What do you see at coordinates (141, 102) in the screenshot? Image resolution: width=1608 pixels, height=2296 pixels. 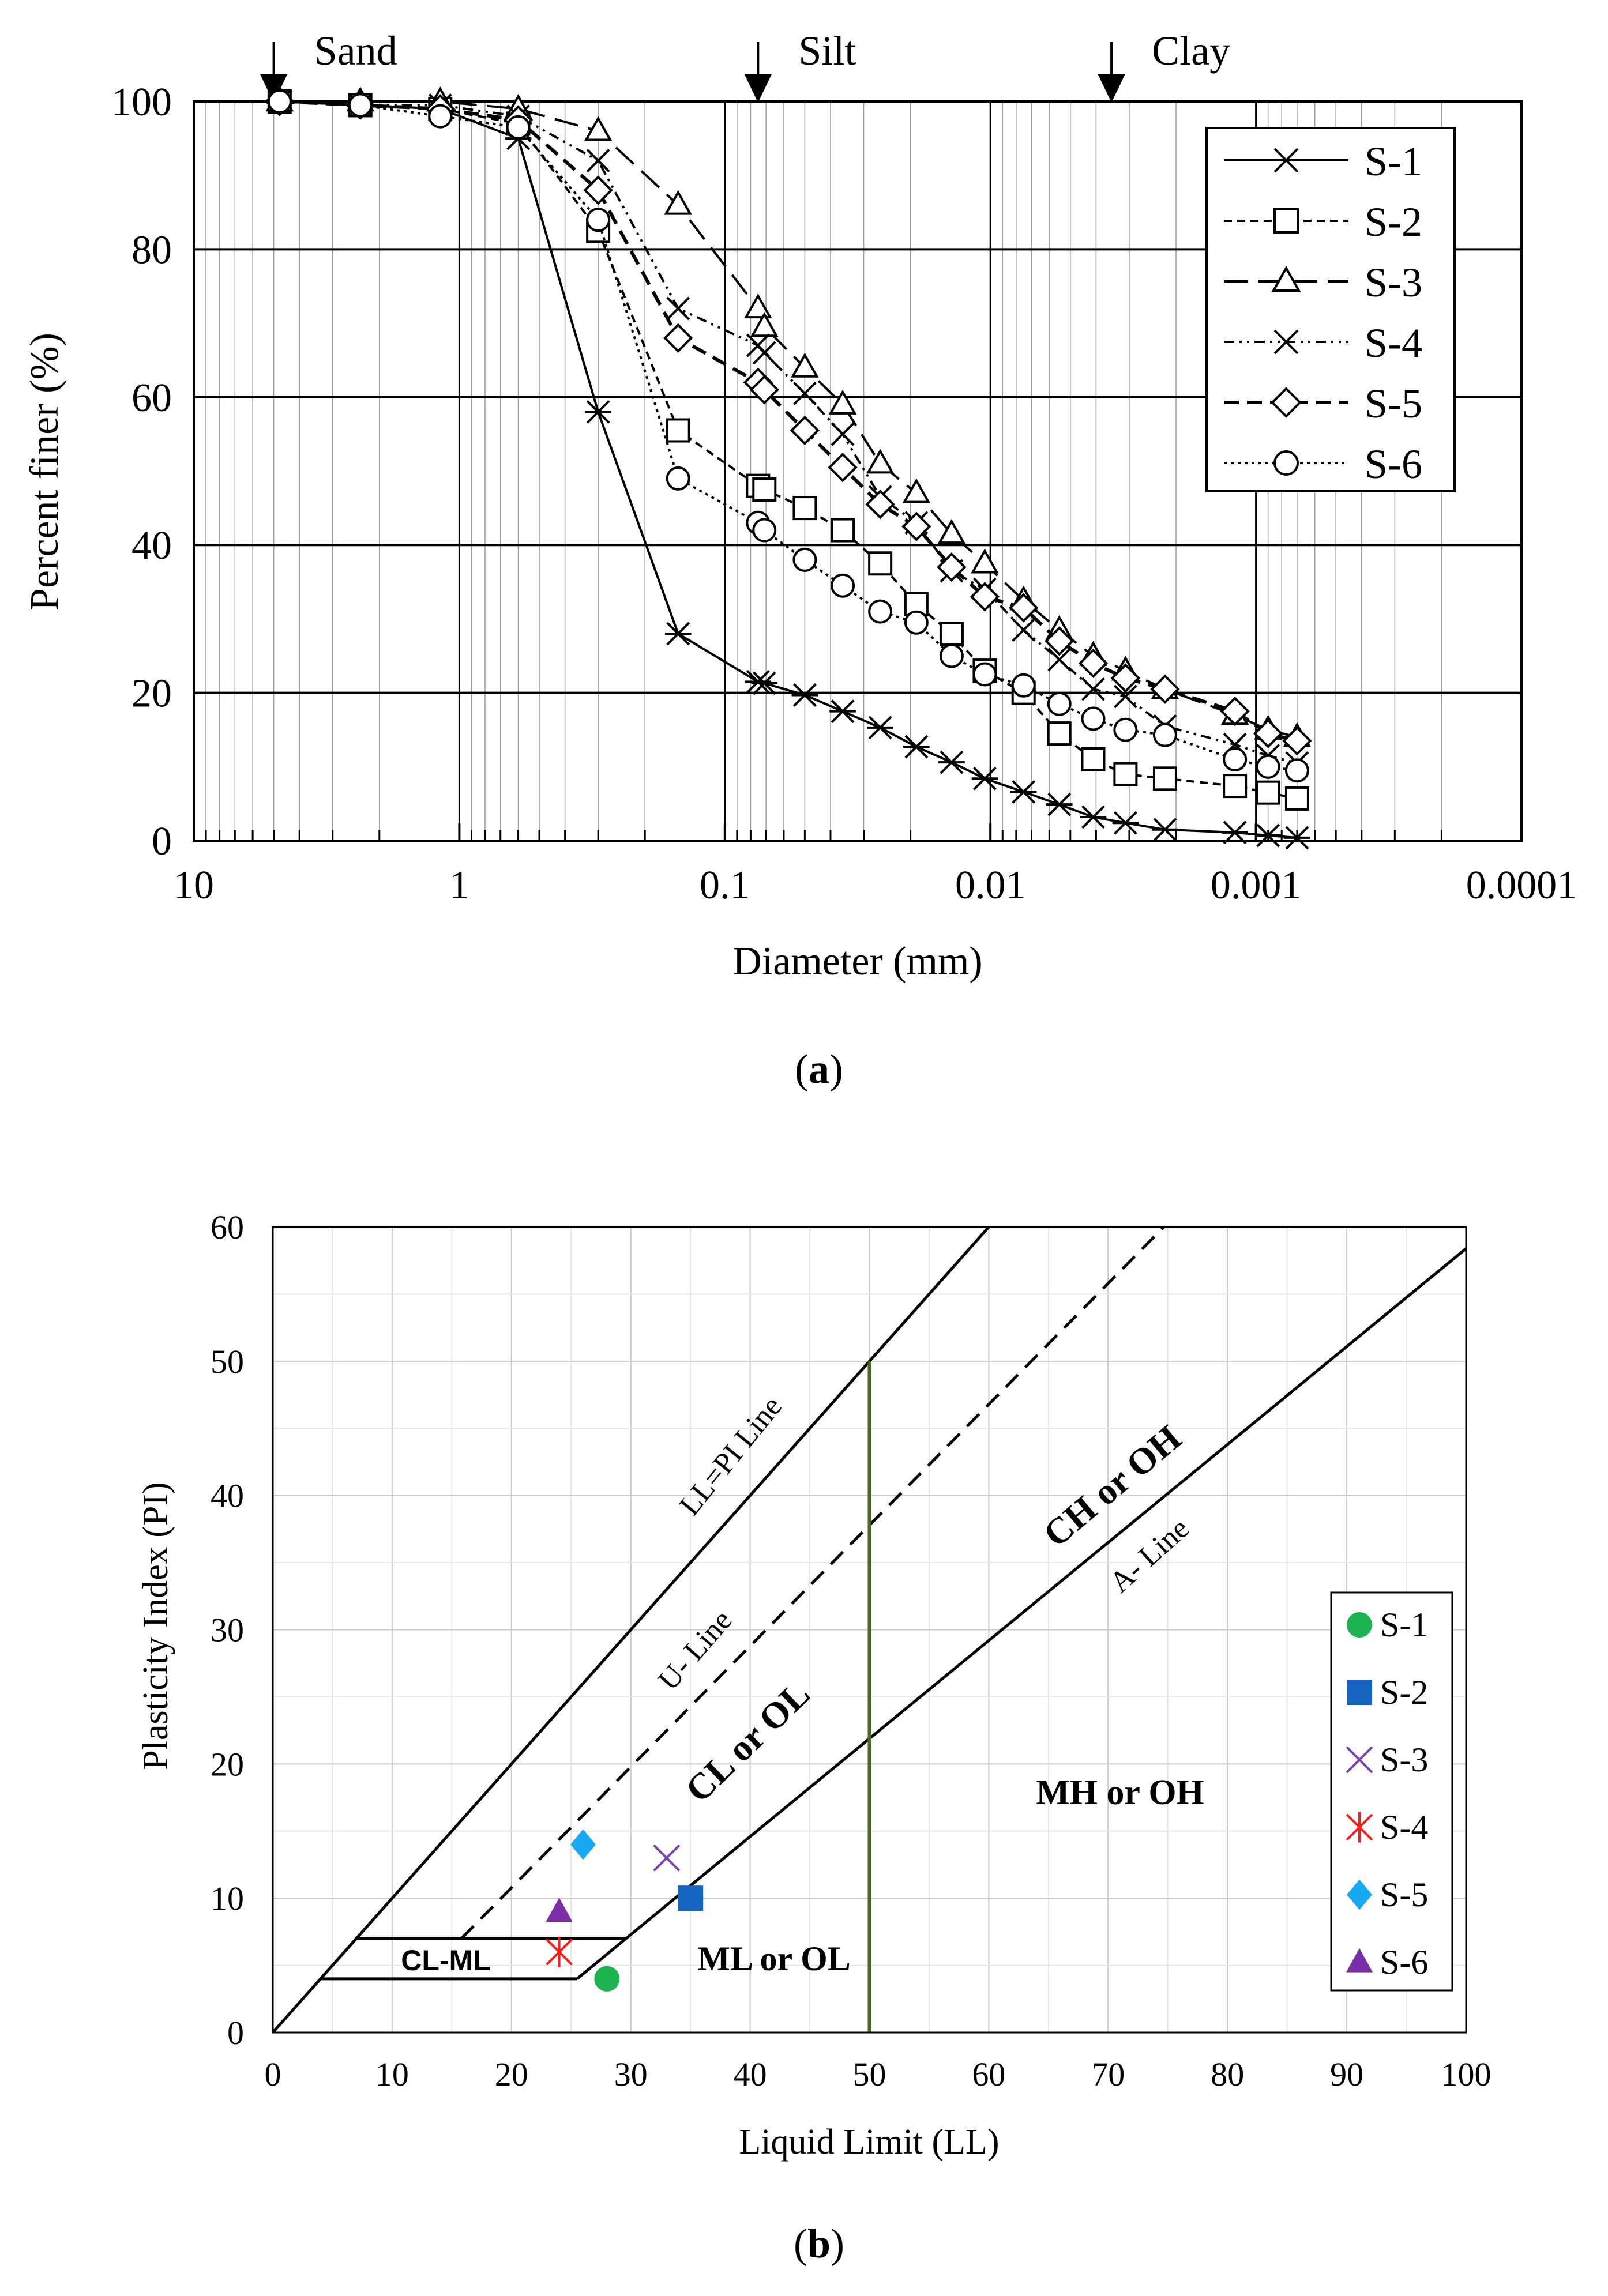 I see `y-tick-label: 100` at bounding box center [141, 102].